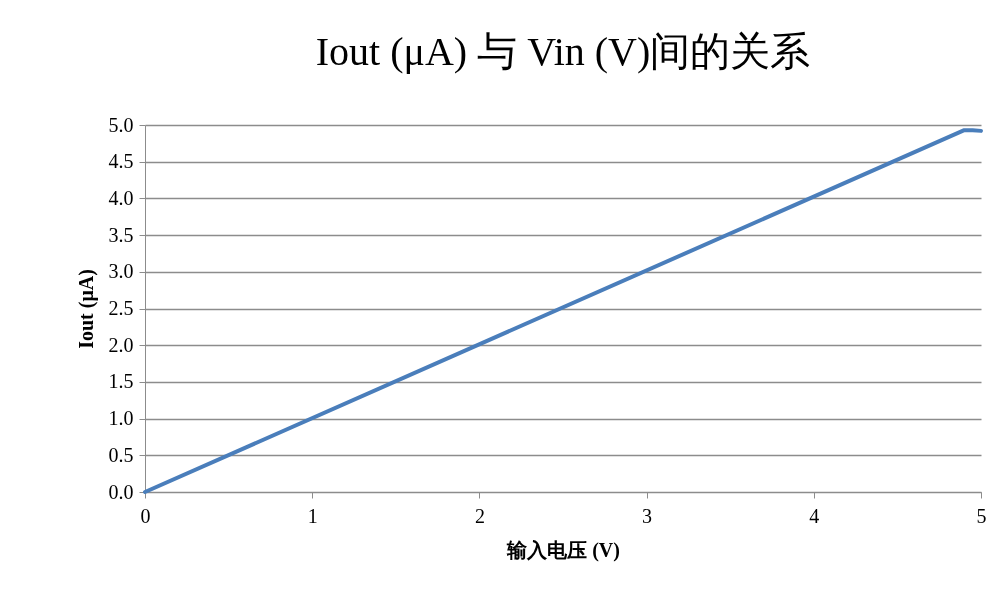 Image resolution: width=1008 pixels, height=615 pixels. I want to click on x-tick-label: 4, so click(814, 515).